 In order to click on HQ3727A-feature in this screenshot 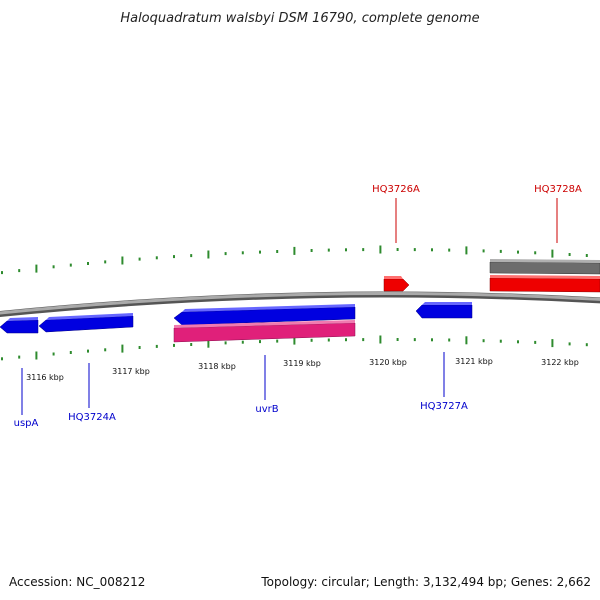, I will do `click(444, 310)`.